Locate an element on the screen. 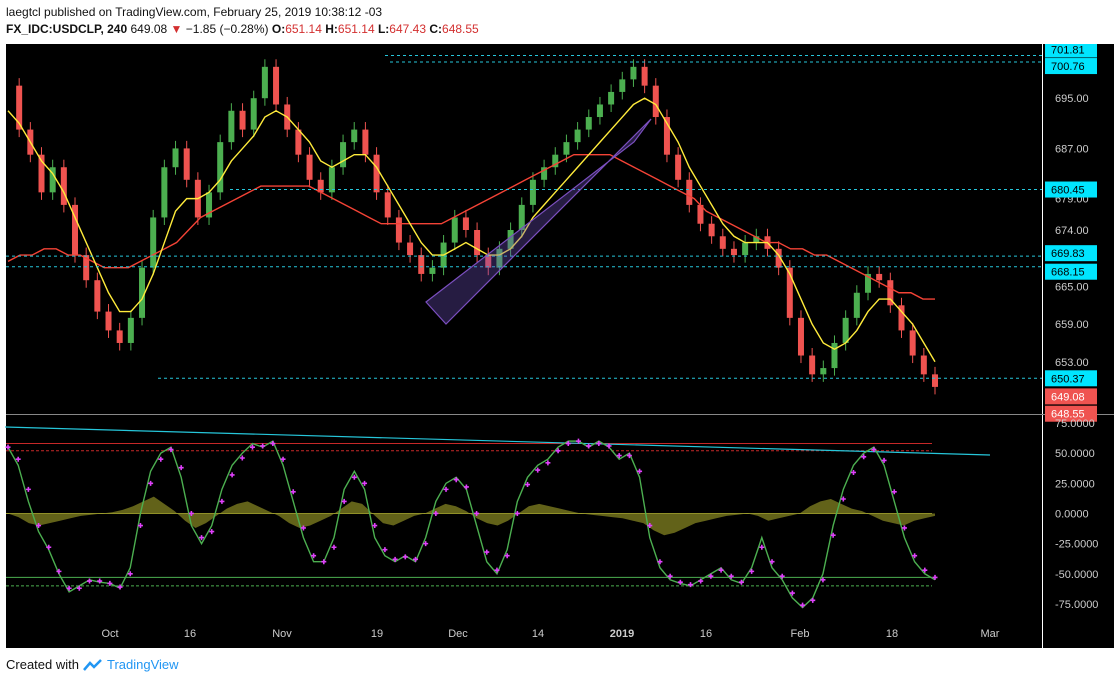  x-tick-label: Nov is located at coordinates (282, 634).